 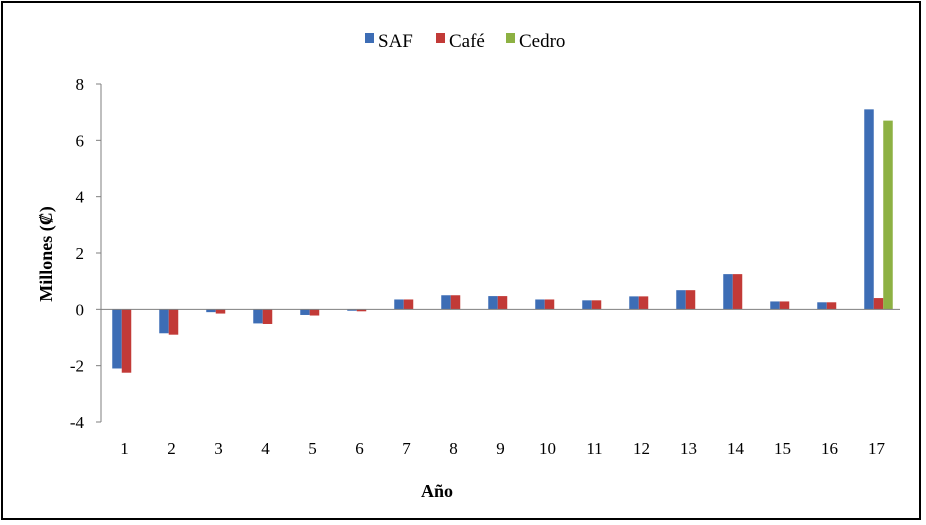 I want to click on x-tick-label: 15, so click(x=782, y=448).